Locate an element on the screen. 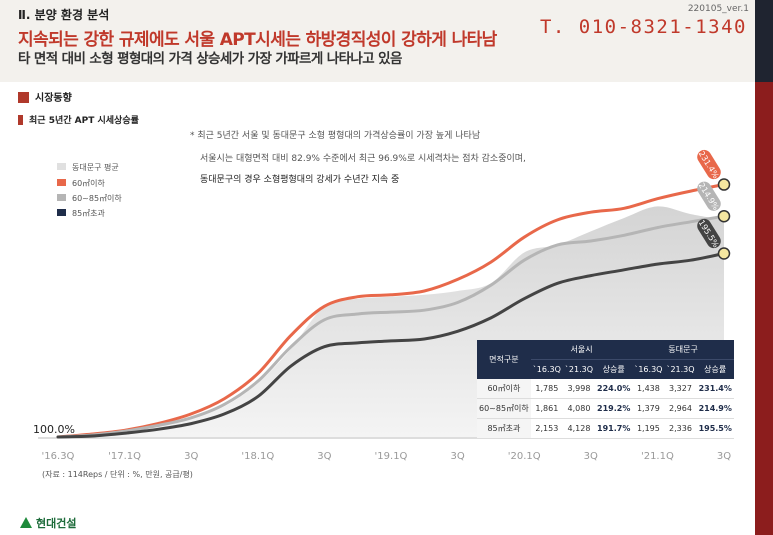 The image size is (773, 535). table-cell-rate: 219.2% is located at coordinates (614, 408).